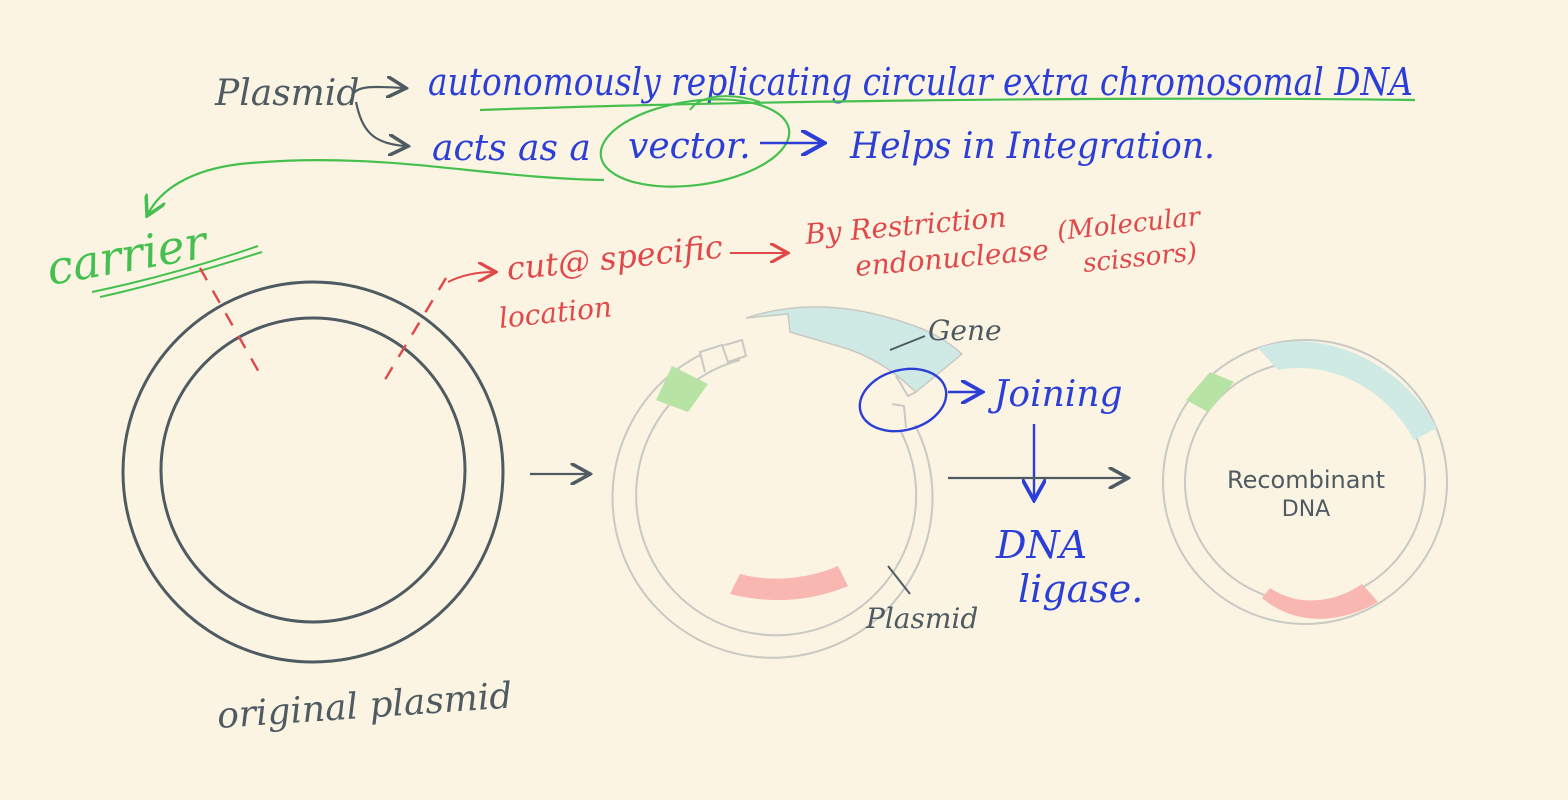  I want to click on plasmid-leader-line, so click(899, 580).